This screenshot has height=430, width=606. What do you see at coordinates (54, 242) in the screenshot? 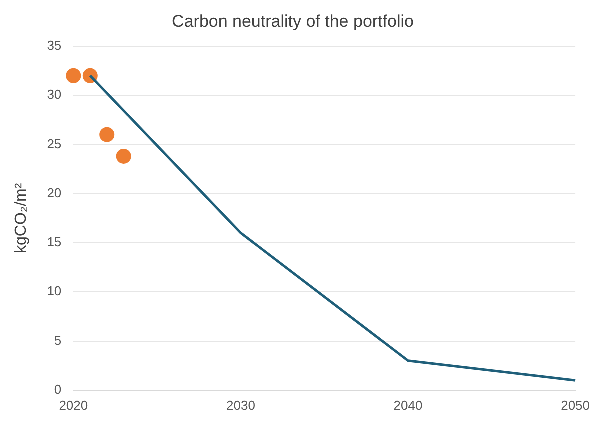
I see `y-tick-label: 15` at bounding box center [54, 242].